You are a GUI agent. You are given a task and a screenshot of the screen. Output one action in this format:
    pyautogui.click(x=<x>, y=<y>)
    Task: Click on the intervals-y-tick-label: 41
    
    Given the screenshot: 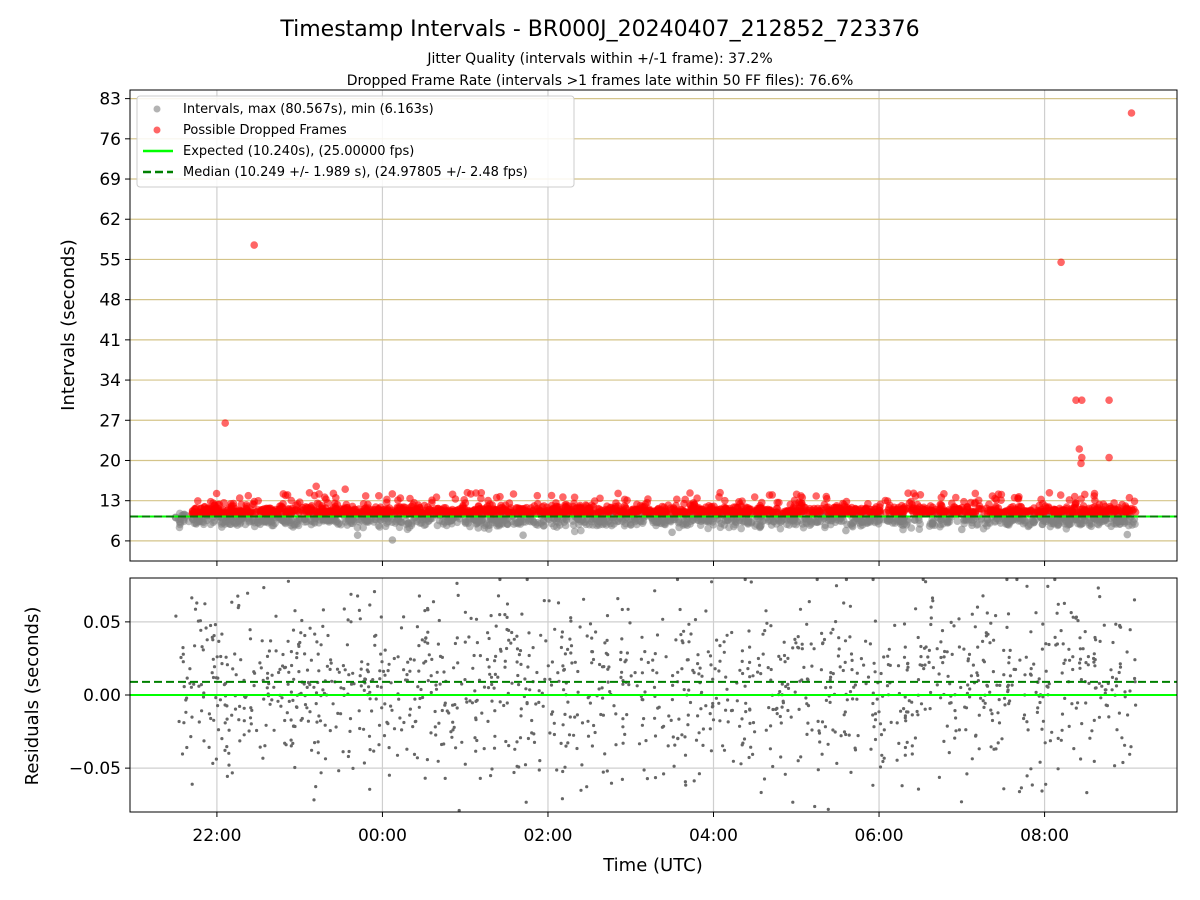 What is the action you would take?
    pyautogui.click(x=110, y=341)
    